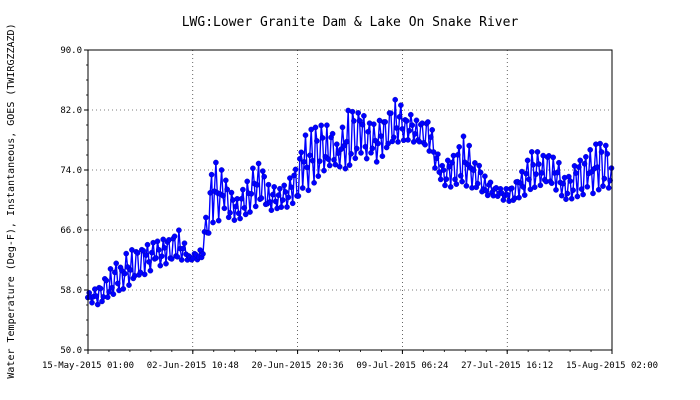  Describe the element at coordinates (507, 366) in the screenshot. I see `x-tick-label: 27-Jul-2015 16:12` at that location.